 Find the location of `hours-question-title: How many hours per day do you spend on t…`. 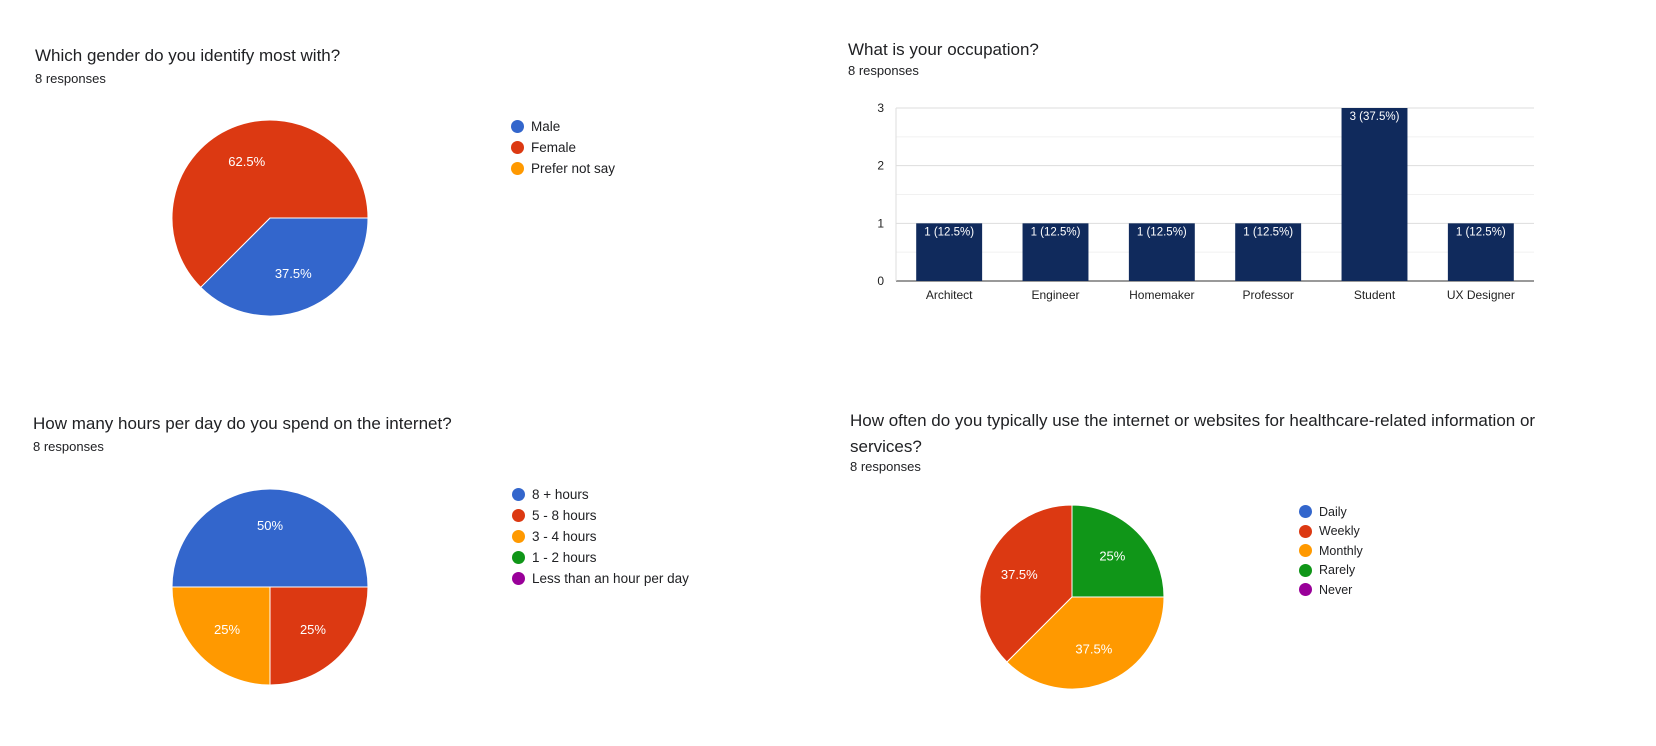

hours-question-title: How many hours per day do you spend on t… is located at coordinates (242, 423).